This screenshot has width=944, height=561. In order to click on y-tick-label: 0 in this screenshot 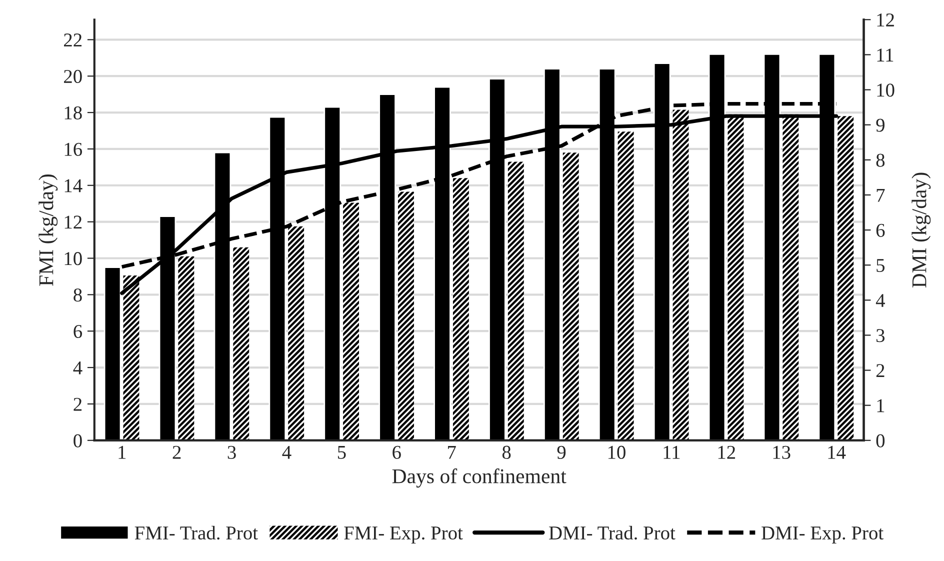, I will do `click(78, 441)`.